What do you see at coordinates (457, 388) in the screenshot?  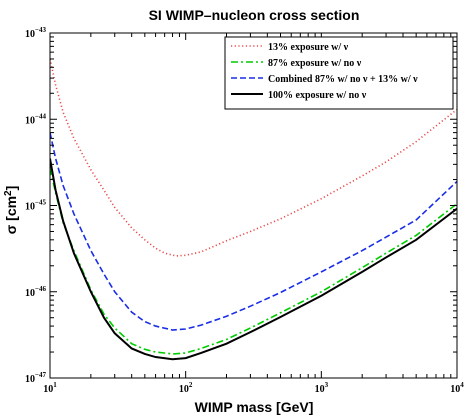 I see `x-tick-label: 10⁴` at bounding box center [457, 388].